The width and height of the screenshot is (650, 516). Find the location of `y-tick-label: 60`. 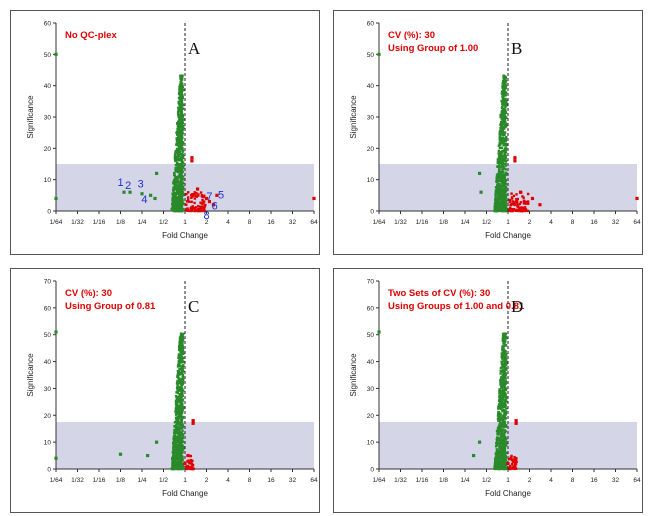

y-tick-label: 60 is located at coordinates (48, 308).